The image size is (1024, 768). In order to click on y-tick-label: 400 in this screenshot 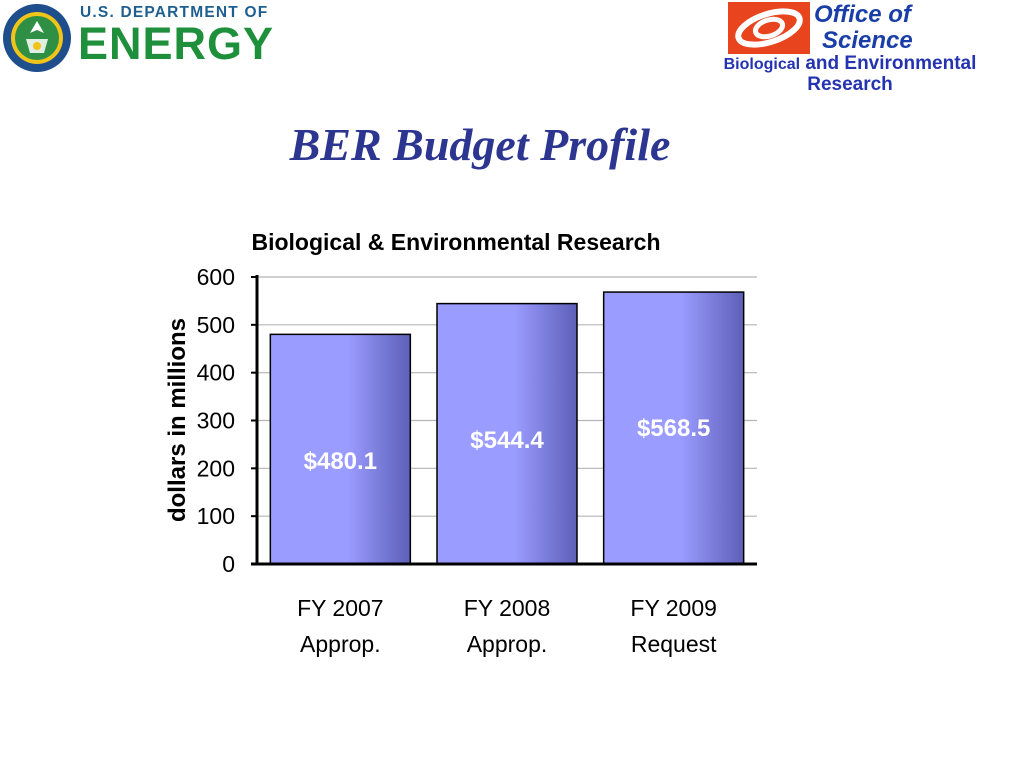, I will do `click(216, 373)`.